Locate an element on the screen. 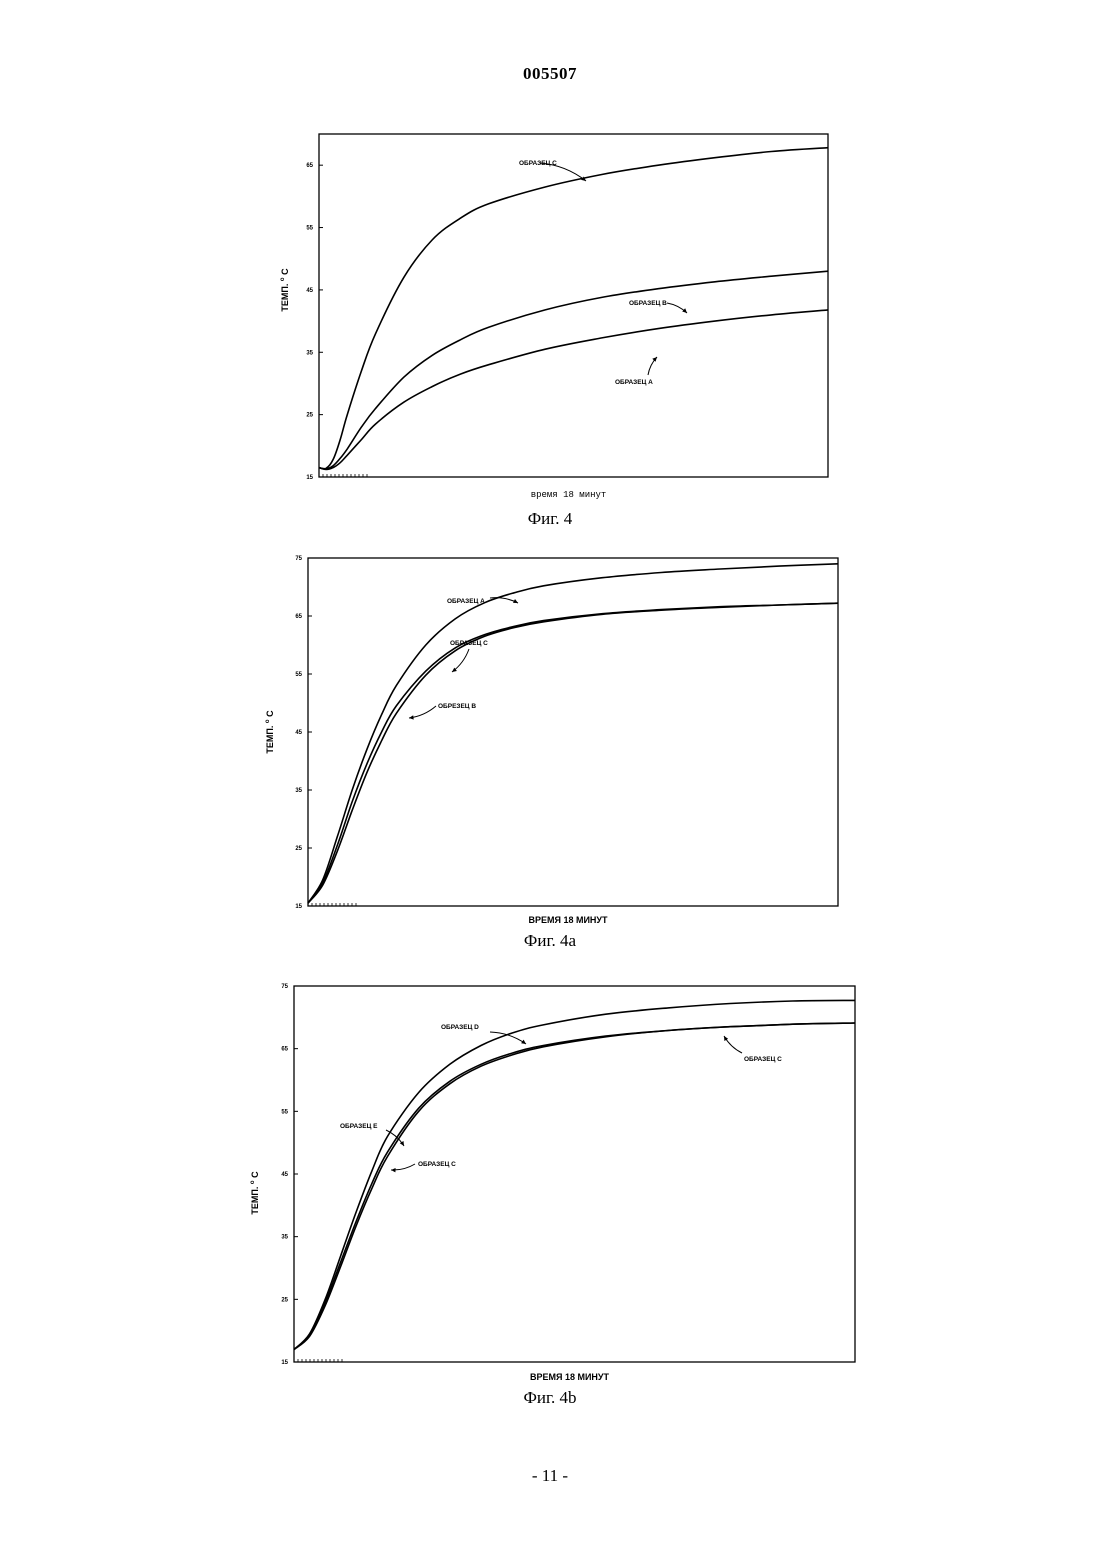 The image size is (1100, 1556). x-axis-label: ВРЕМЯ 18 МИНУТ is located at coordinates (570, 1377).